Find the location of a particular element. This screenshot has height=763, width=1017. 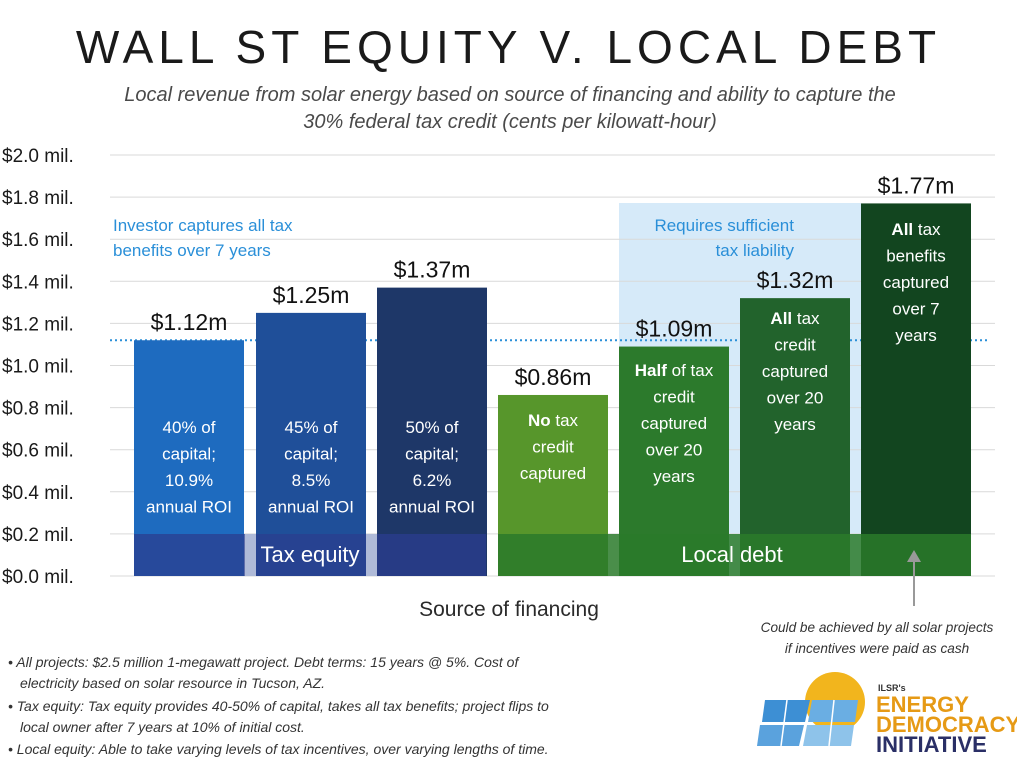

group-label-tax-equity: Tax equity is located at coordinates (309, 554).